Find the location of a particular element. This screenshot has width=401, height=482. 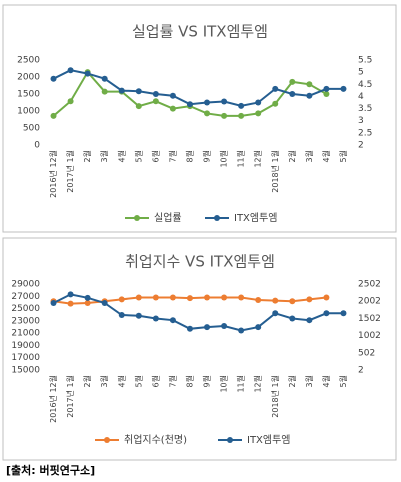

y-tick-label: 27000 is located at coordinates (25, 297).